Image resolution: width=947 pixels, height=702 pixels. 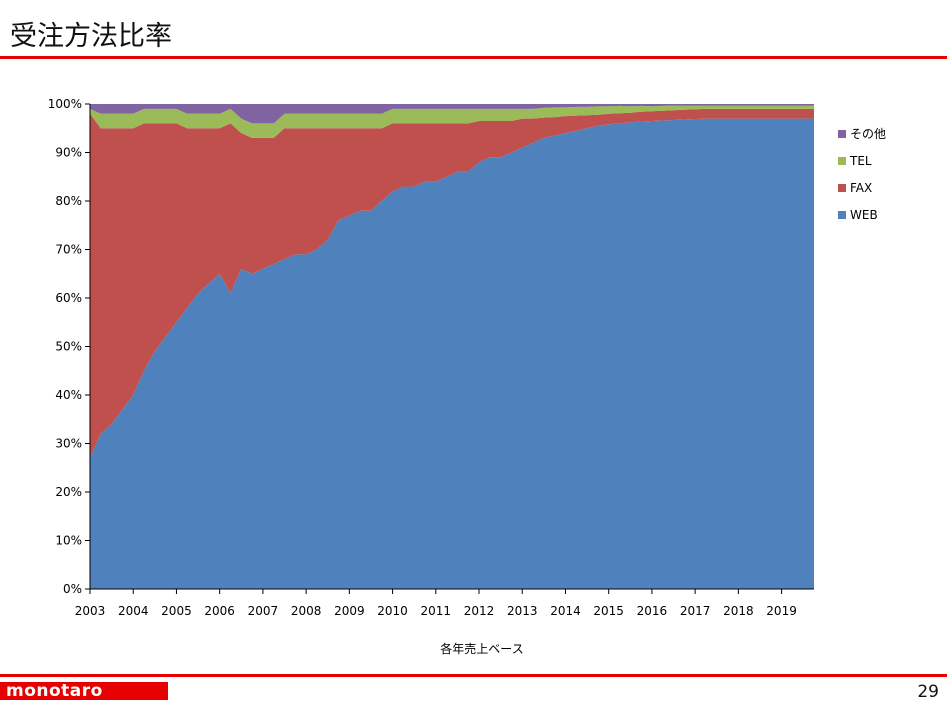 I want to click on logo-text: monotaro, so click(x=54, y=691).